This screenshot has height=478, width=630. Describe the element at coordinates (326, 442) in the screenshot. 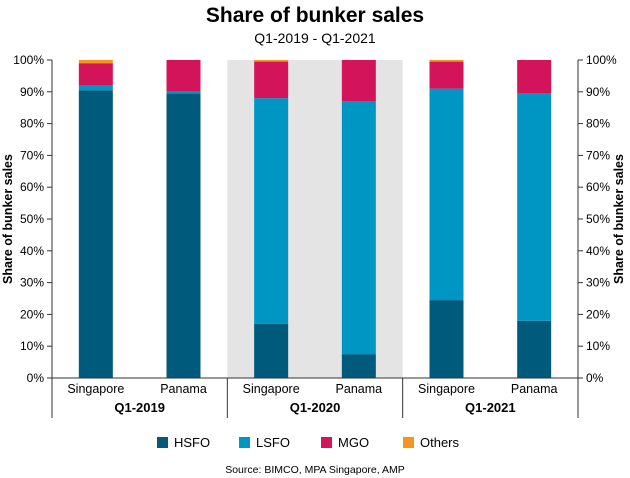

I see `legend-swatch-mgo` at that location.